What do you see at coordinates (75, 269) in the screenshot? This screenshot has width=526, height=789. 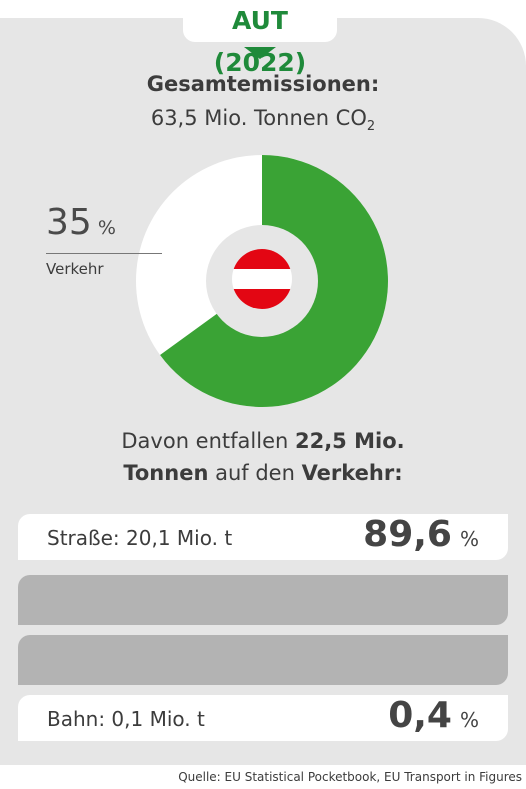 I see `transport-share-label: Verkehr` at bounding box center [75, 269].